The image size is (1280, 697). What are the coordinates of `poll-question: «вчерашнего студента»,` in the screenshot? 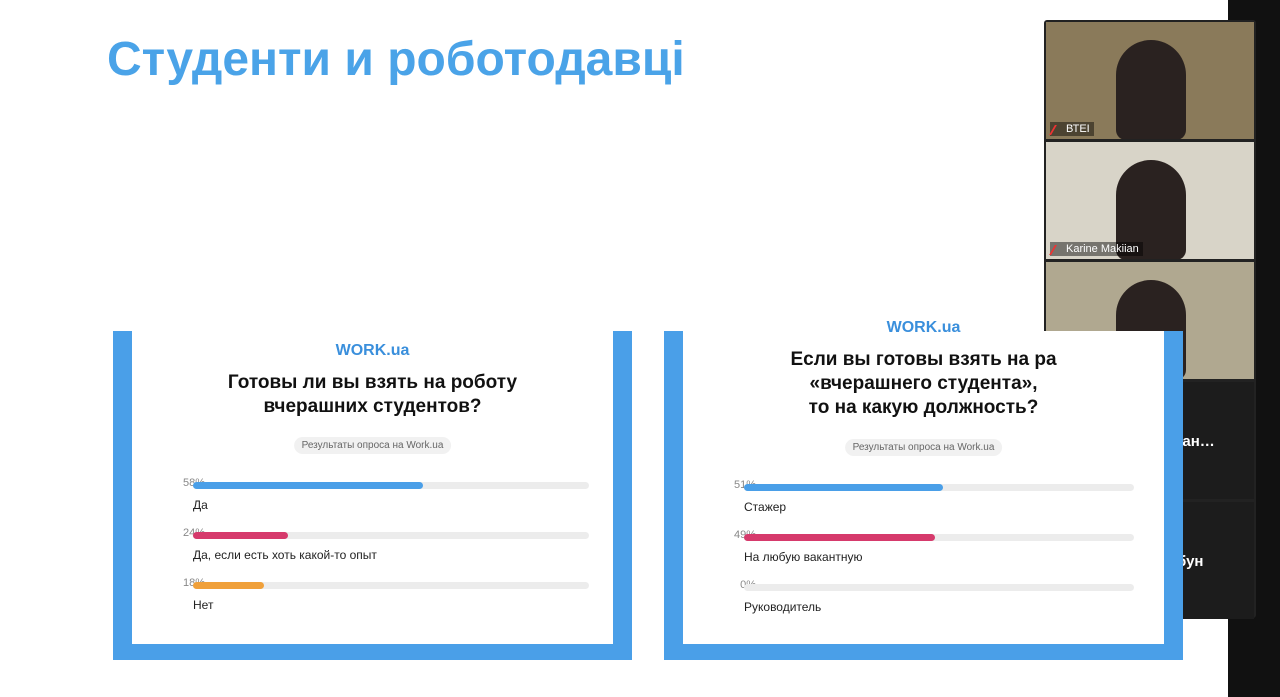 It's located at (923, 383).